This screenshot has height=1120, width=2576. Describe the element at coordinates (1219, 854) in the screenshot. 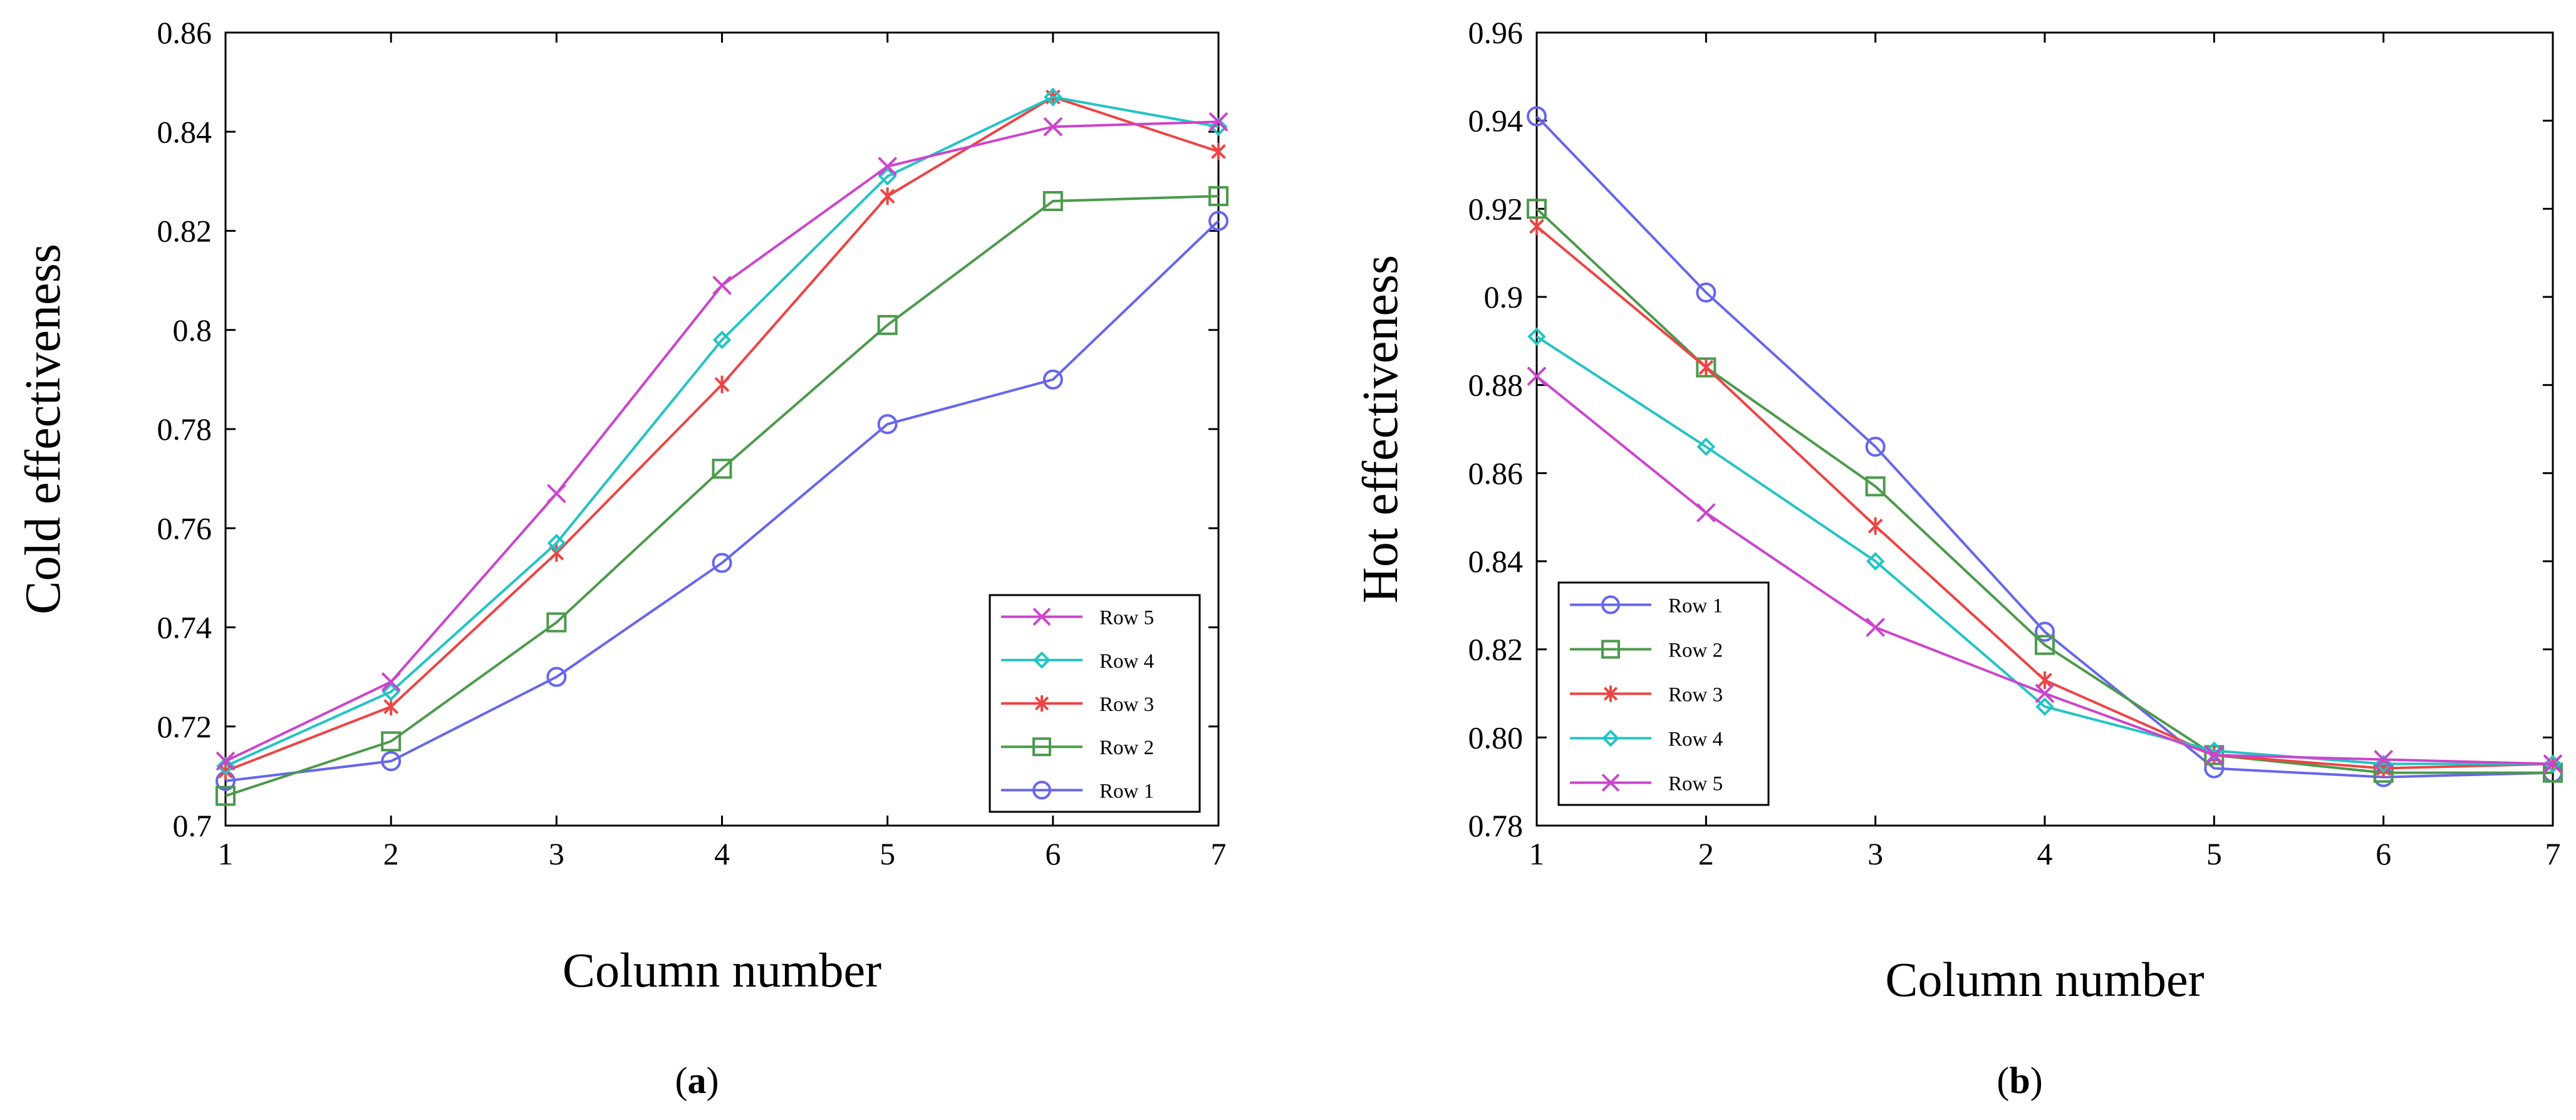

I see `x-tick-label: 7` at that location.